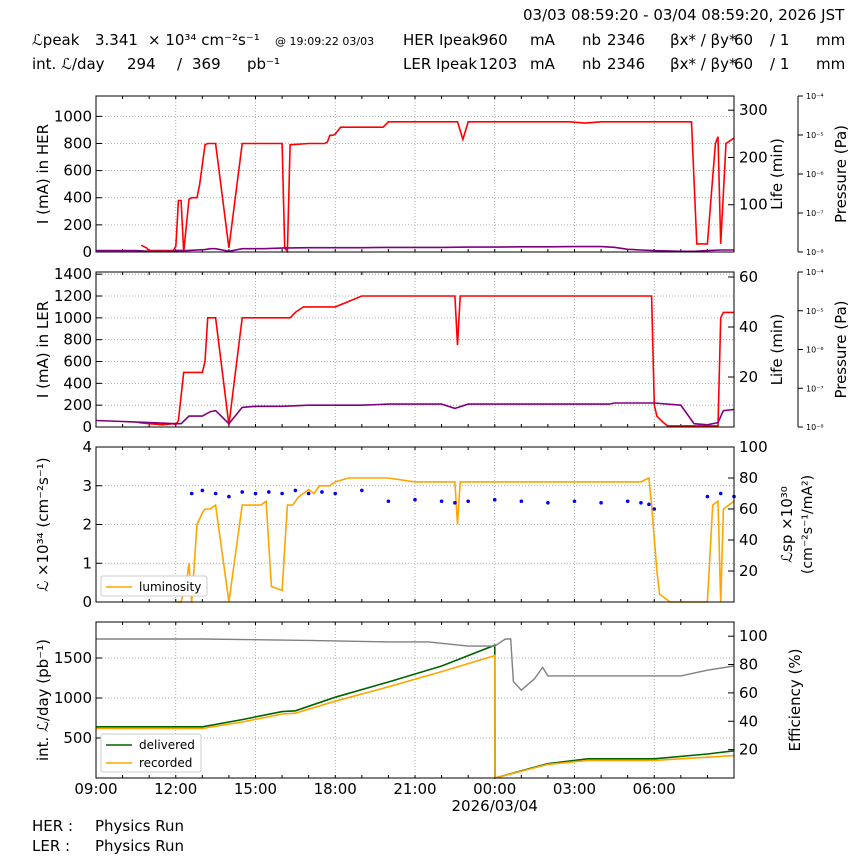  I want to click on lpeak-time: @ 19:09:22 03/03, so click(325, 41).